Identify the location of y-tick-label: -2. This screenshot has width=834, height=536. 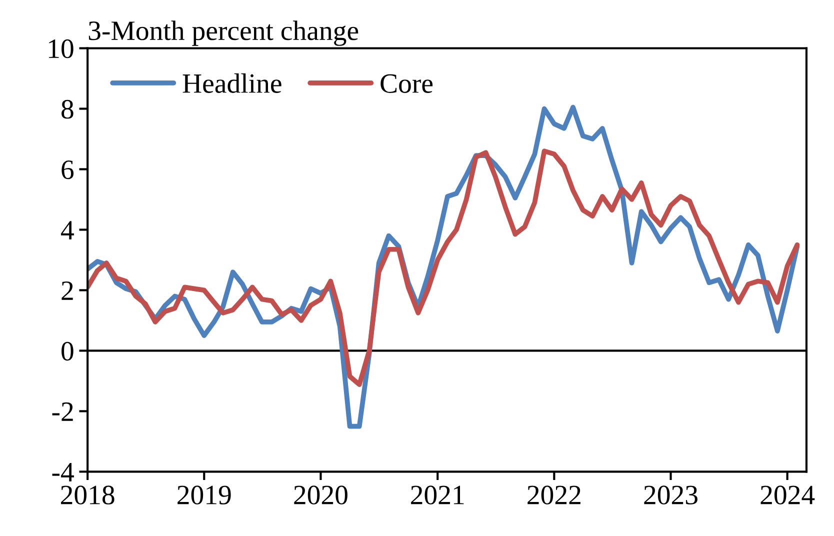
(62, 411).